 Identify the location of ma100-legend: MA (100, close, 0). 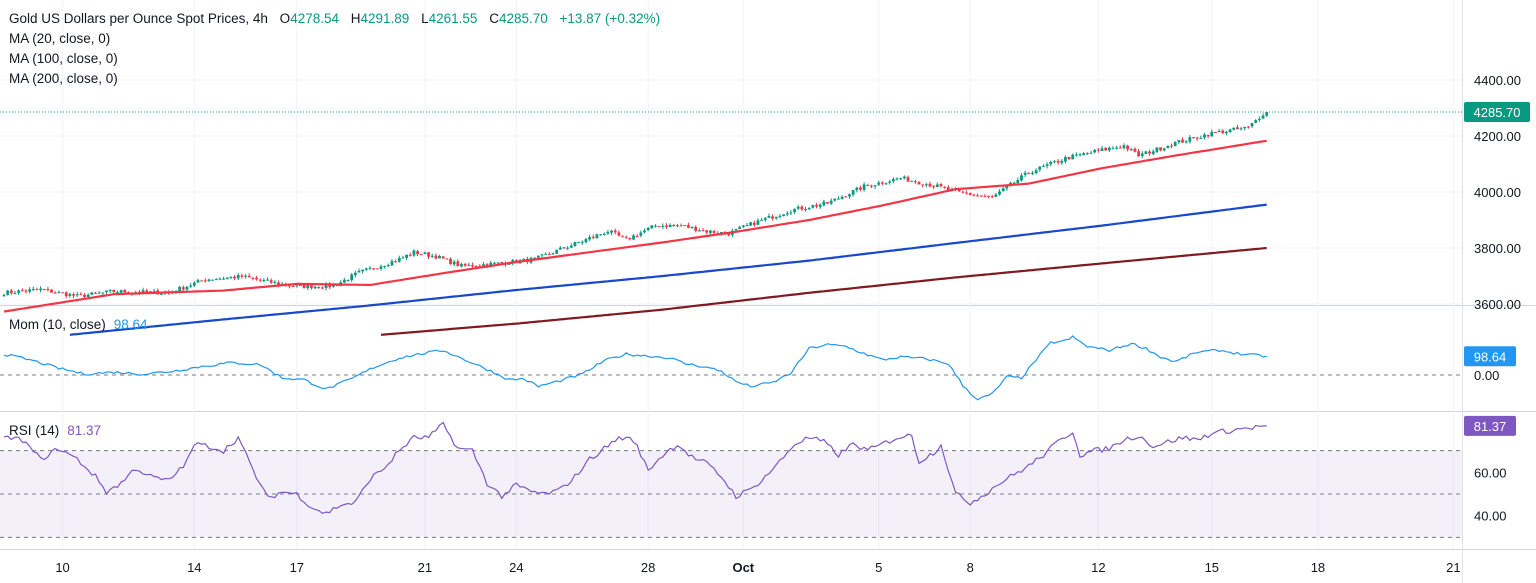
(63, 58).